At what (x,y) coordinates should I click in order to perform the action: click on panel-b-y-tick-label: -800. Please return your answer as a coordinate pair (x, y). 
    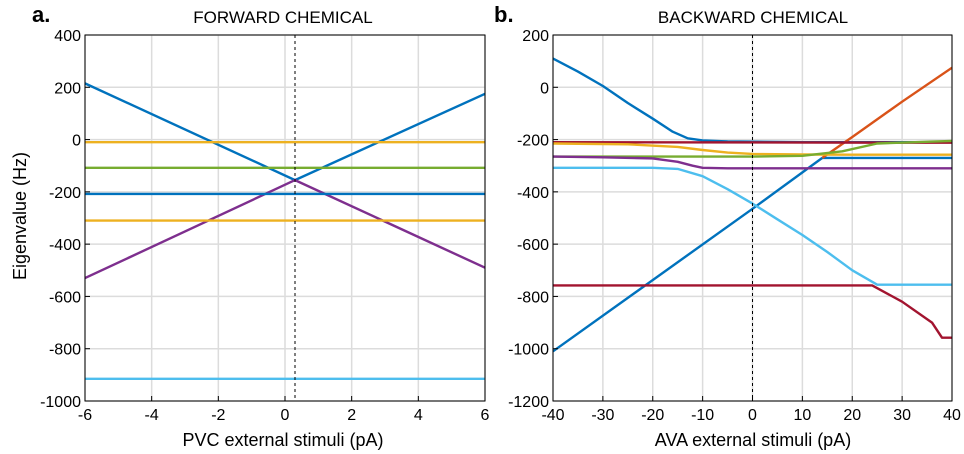
    Looking at the image, I should click on (533, 297).